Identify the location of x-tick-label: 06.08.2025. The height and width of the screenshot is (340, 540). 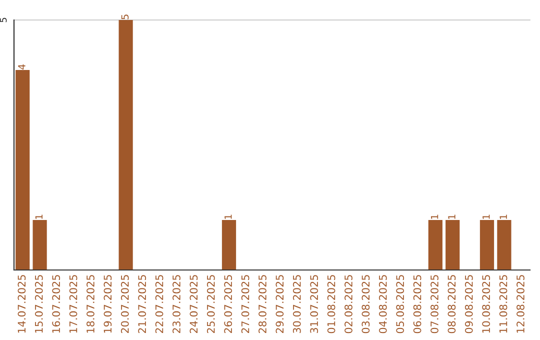
(417, 304).